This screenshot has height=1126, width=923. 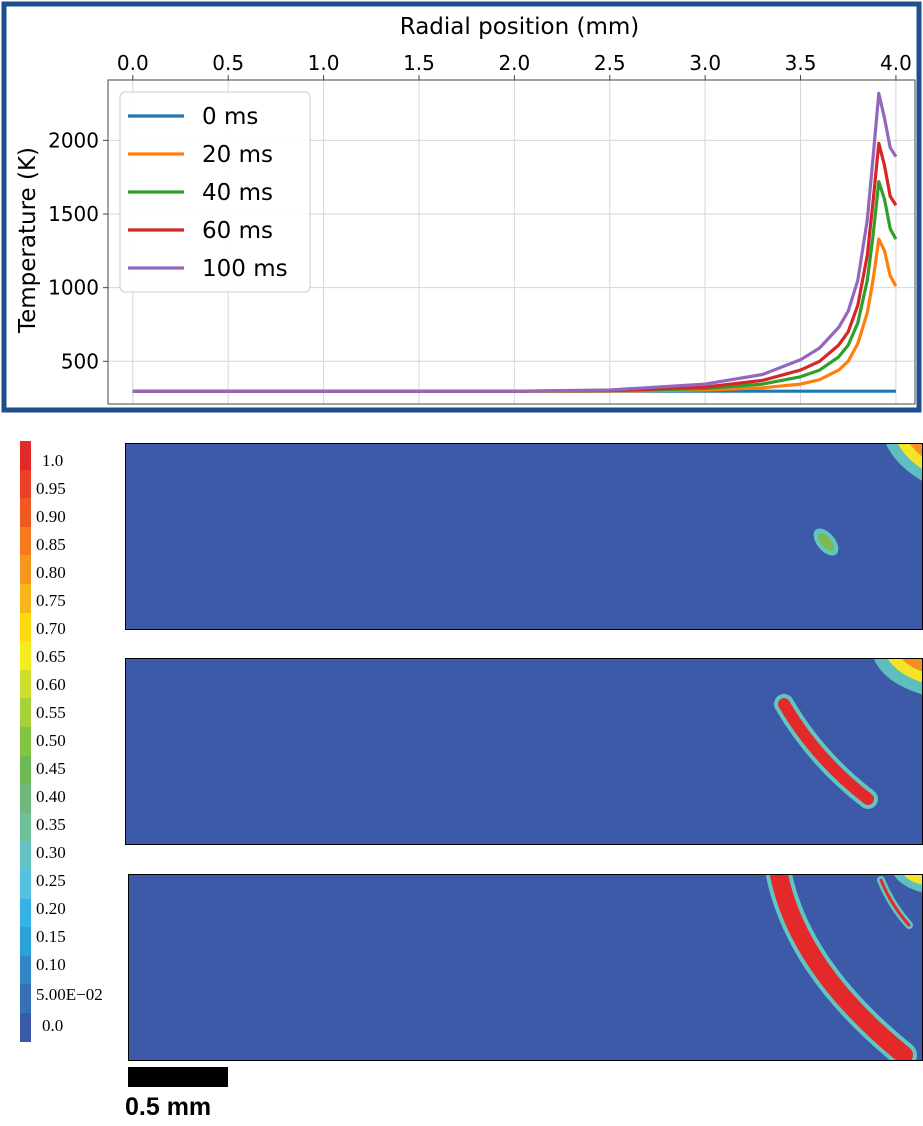 What do you see at coordinates (133, 63) in the screenshot?
I see `x-tick-label: 0.0` at bounding box center [133, 63].